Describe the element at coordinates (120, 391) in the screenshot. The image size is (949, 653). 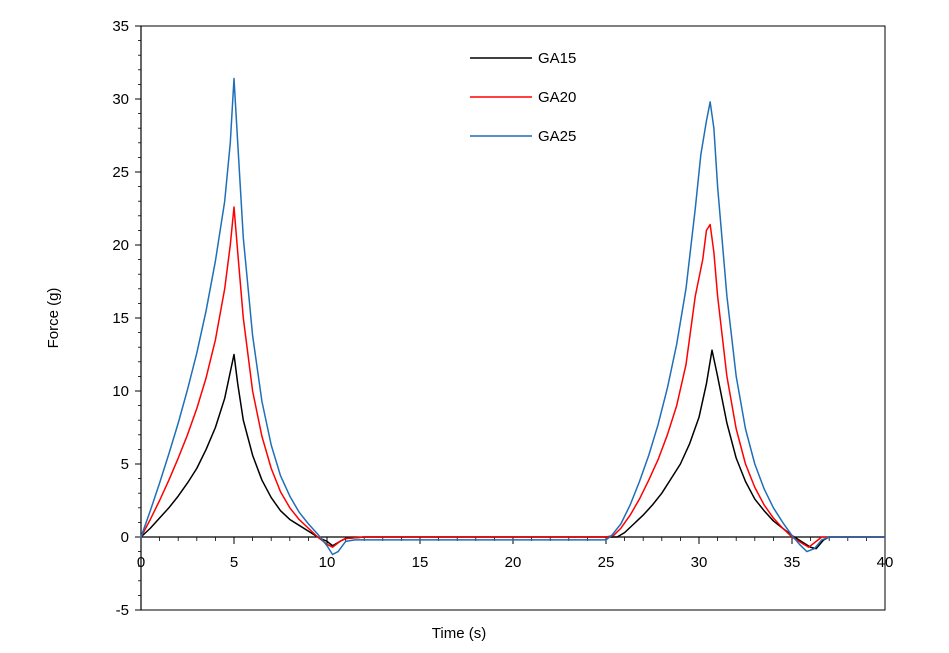
I see `y-tick-label: 10` at that location.